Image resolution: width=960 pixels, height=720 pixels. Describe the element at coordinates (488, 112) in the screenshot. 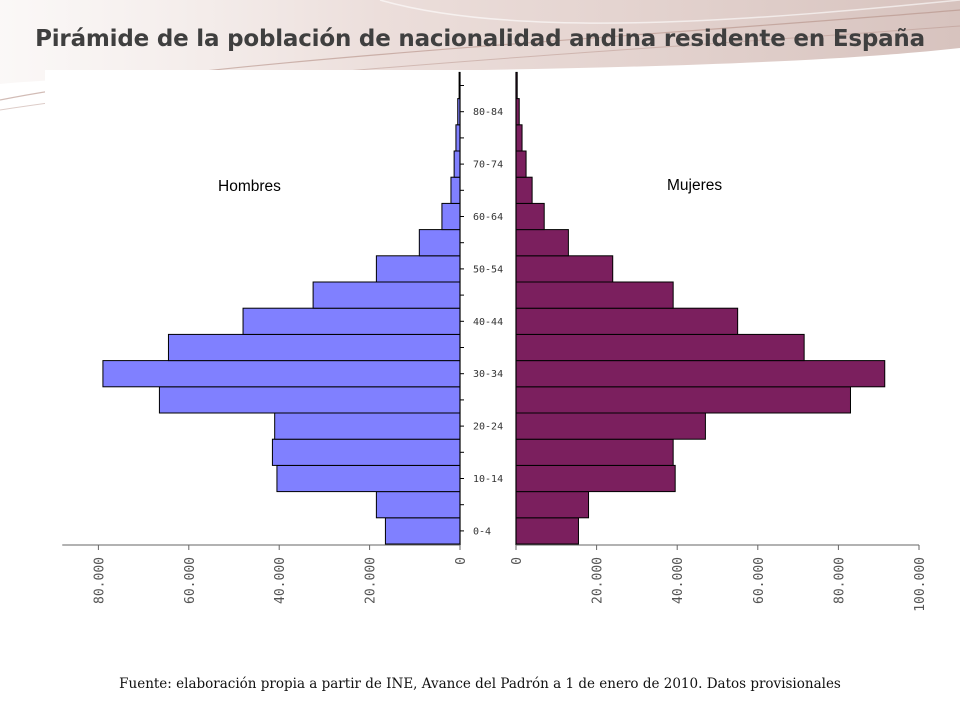

I see `age-group-label: 80-84` at that location.